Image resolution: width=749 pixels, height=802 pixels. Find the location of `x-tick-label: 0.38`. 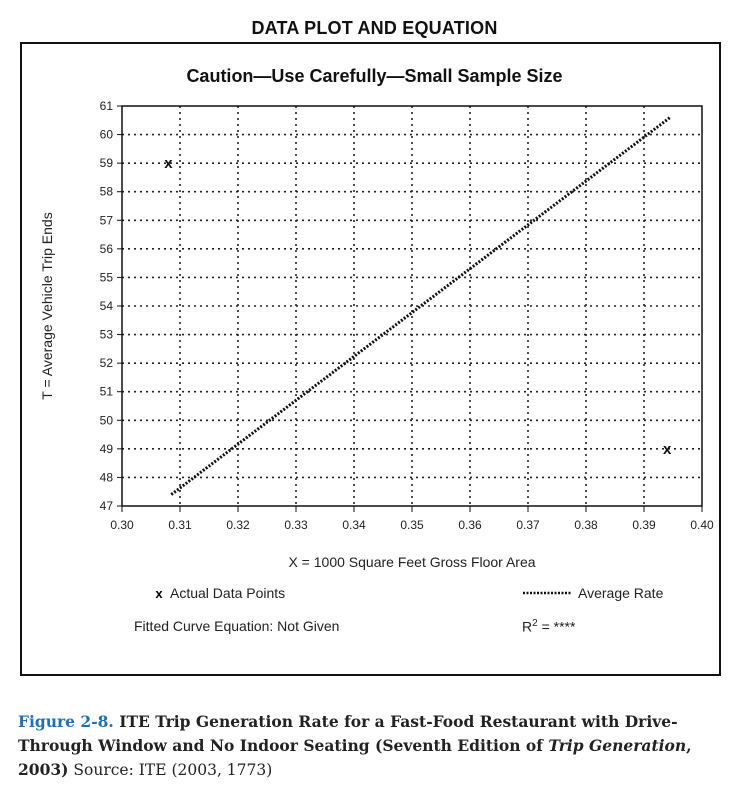

x-tick-label: 0.38 is located at coordinates (586, 525).